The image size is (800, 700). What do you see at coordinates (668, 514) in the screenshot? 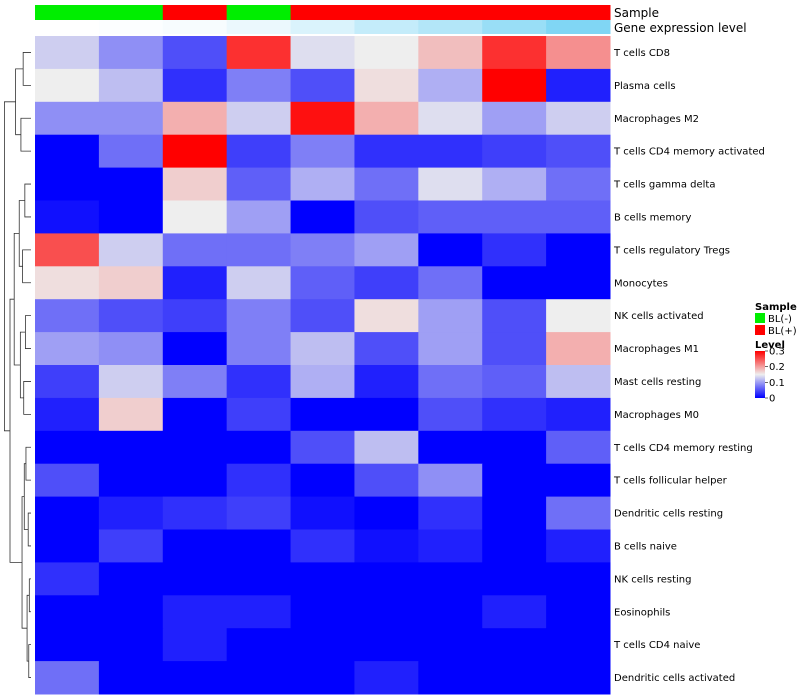
I see `row-label: Dendritic cells resting` at bounding box center [668, 514].